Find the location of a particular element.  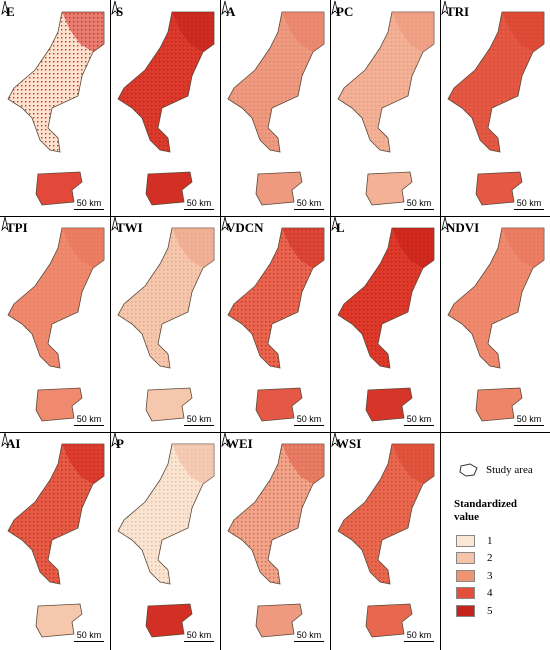

legend-item-label: 1 is located at coordinates (490, 540).